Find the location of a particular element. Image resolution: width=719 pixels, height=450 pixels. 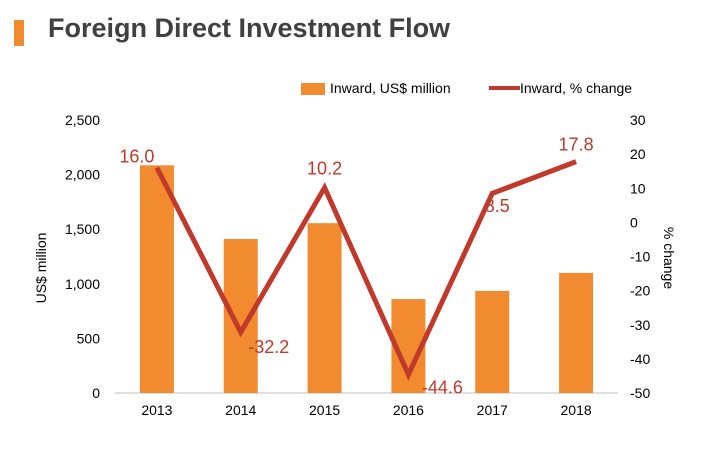

bar-2018 is located at coordinates (576, 332).